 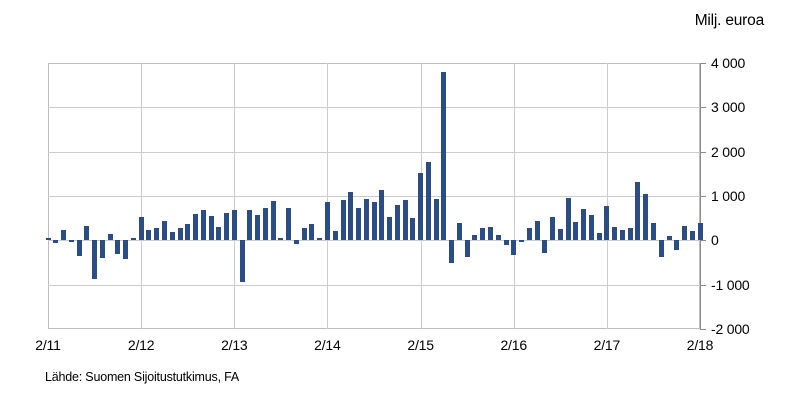 I want to click on x-tick-label: 2/16, so click(x=513, y=345).